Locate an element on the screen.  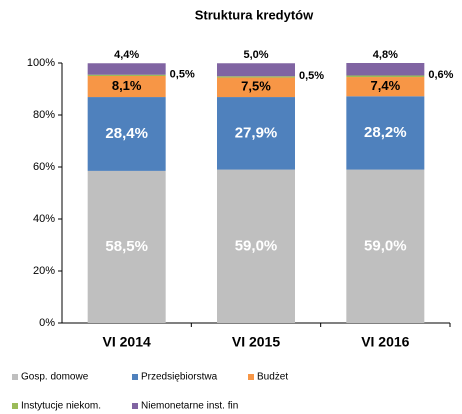
data-label: 7,5% is located at coordinates (256, 86).